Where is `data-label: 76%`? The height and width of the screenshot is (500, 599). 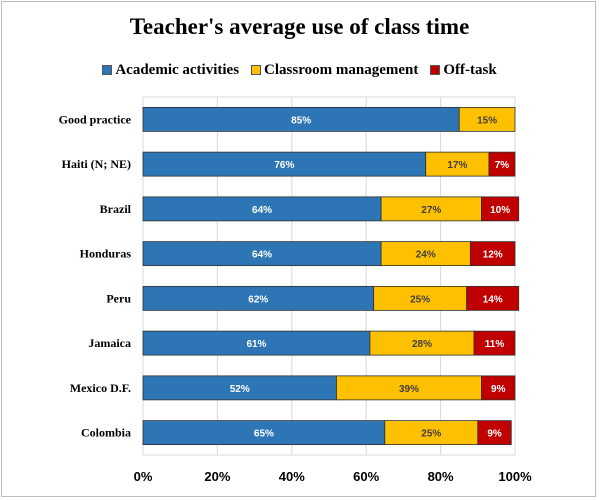
data-label: 76% is located at coordinates (284, 165).